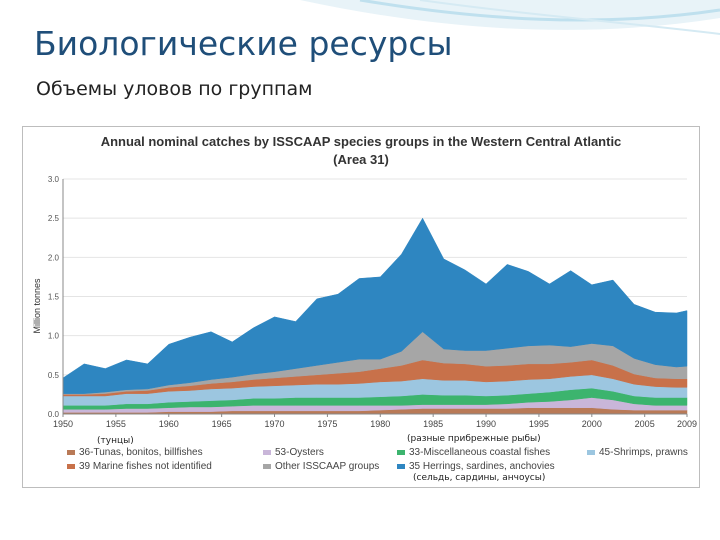 The width and height of the screenshot is (720, 540). I want to click on x-tick-label: 2005, so click(645, 424).